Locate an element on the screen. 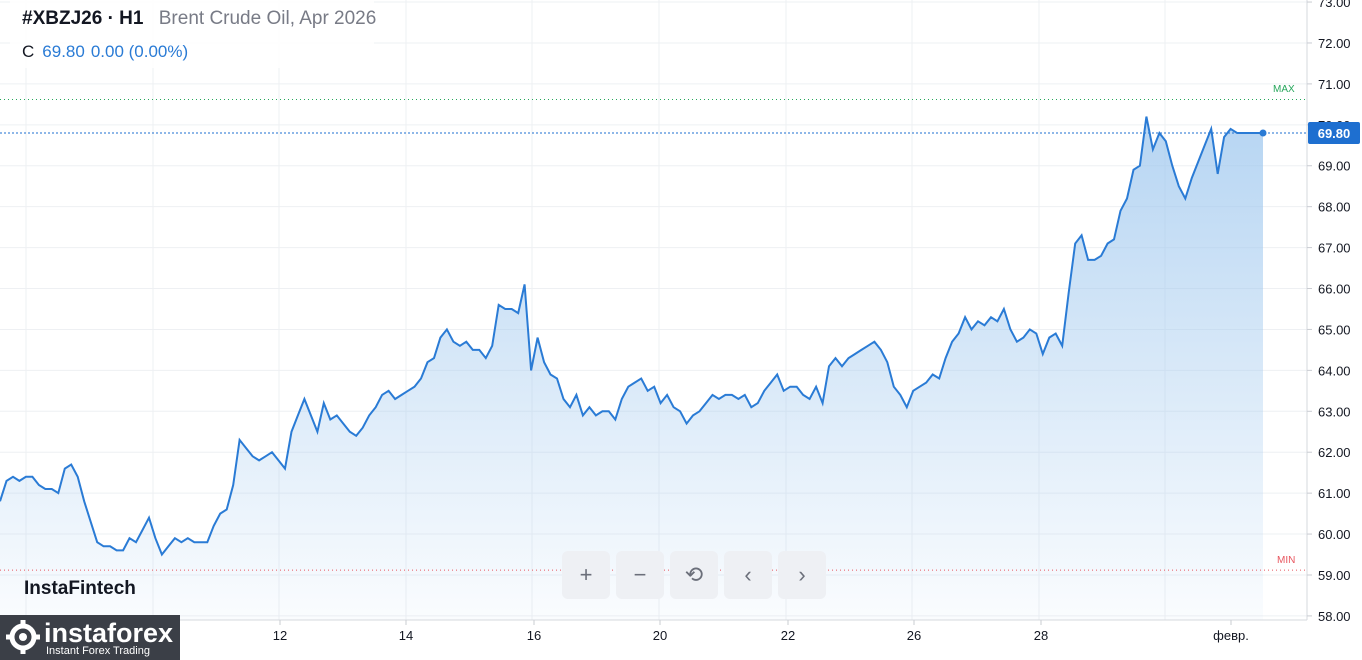  y-tick-label: 62.00 is located at coordinates (1334, 452).